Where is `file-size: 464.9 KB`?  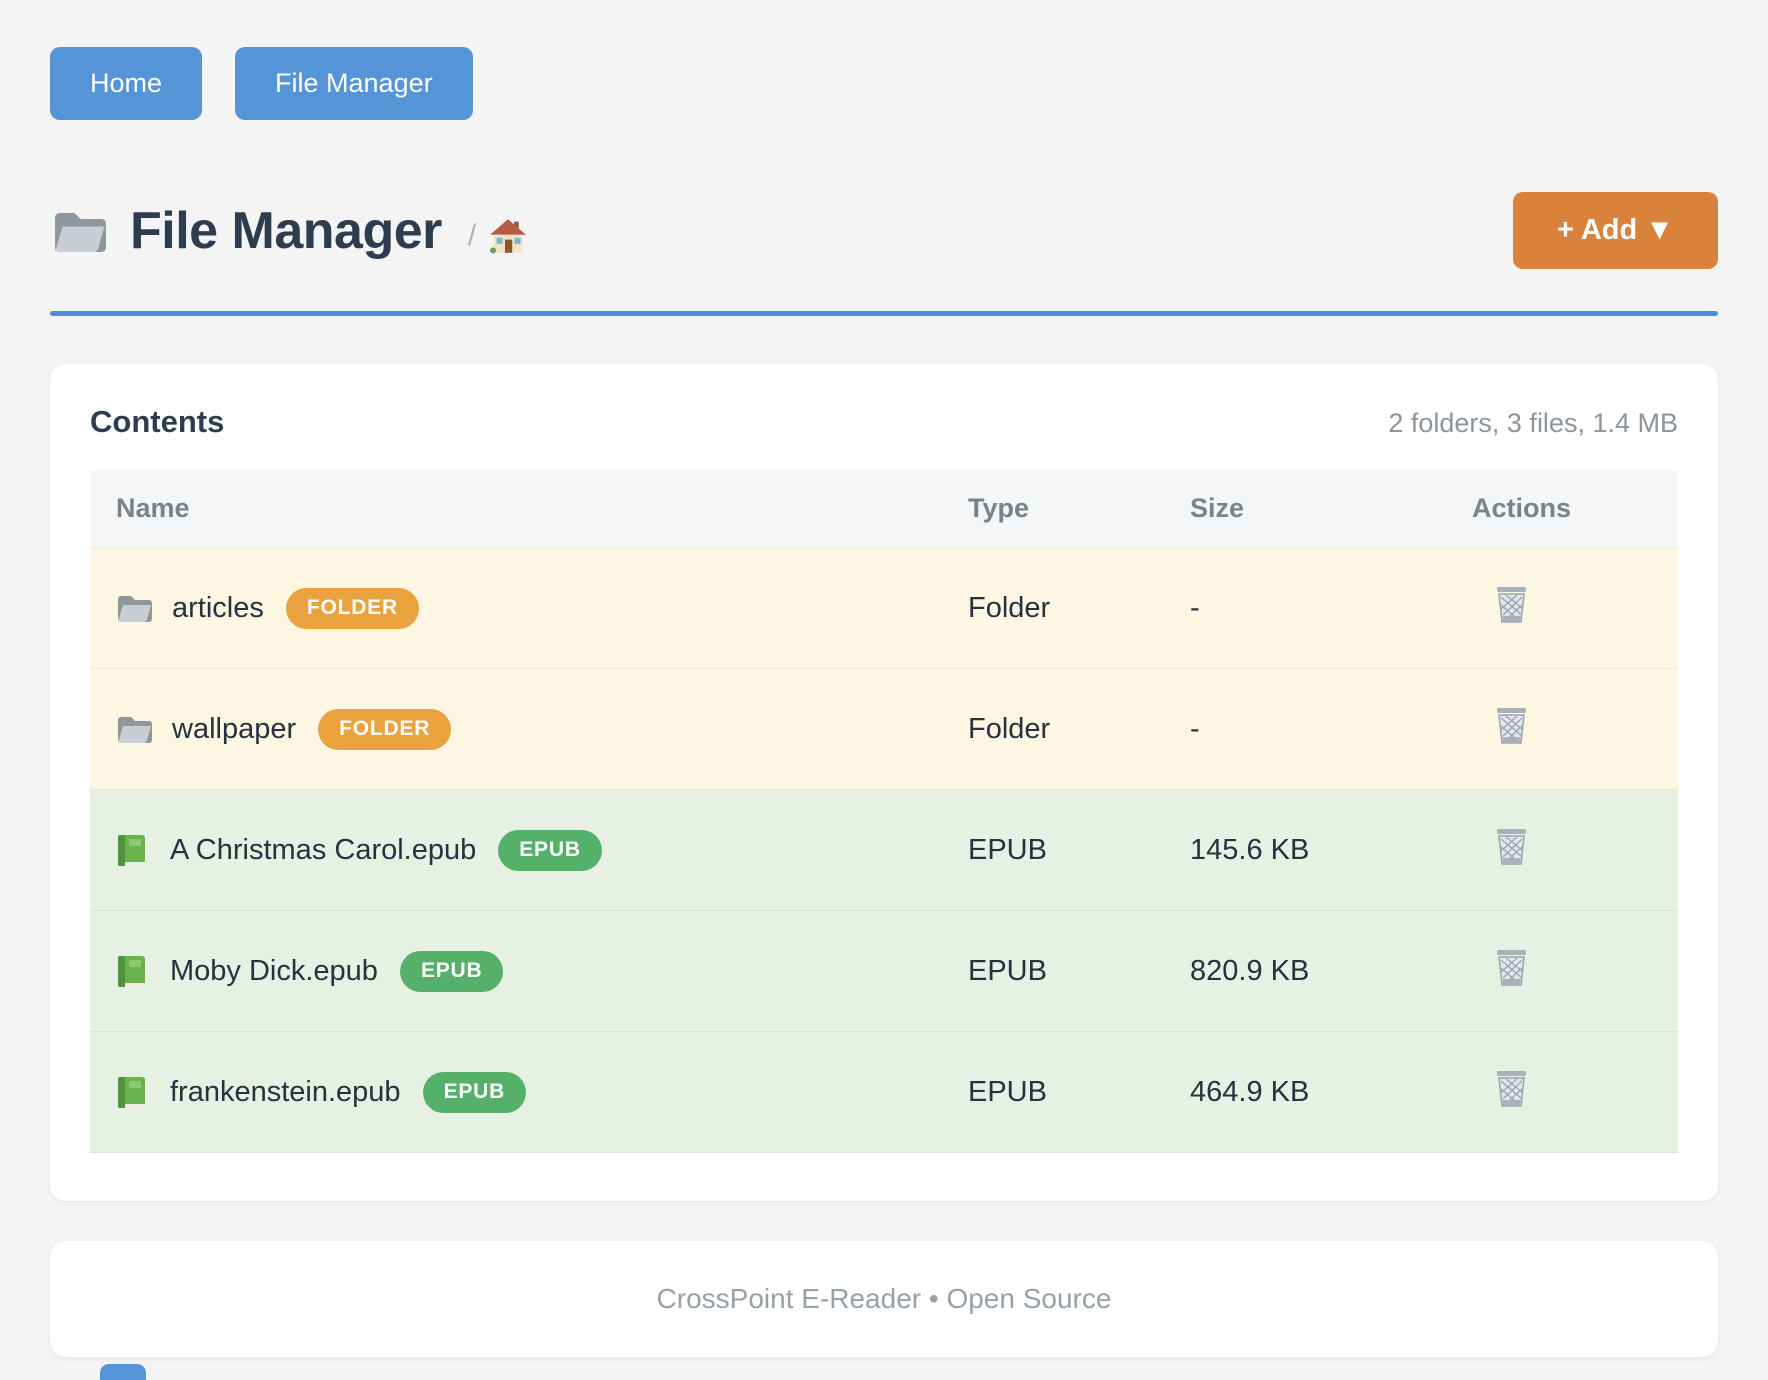 file-size: 464.9 KB is located at coordinates (1250, 1091).